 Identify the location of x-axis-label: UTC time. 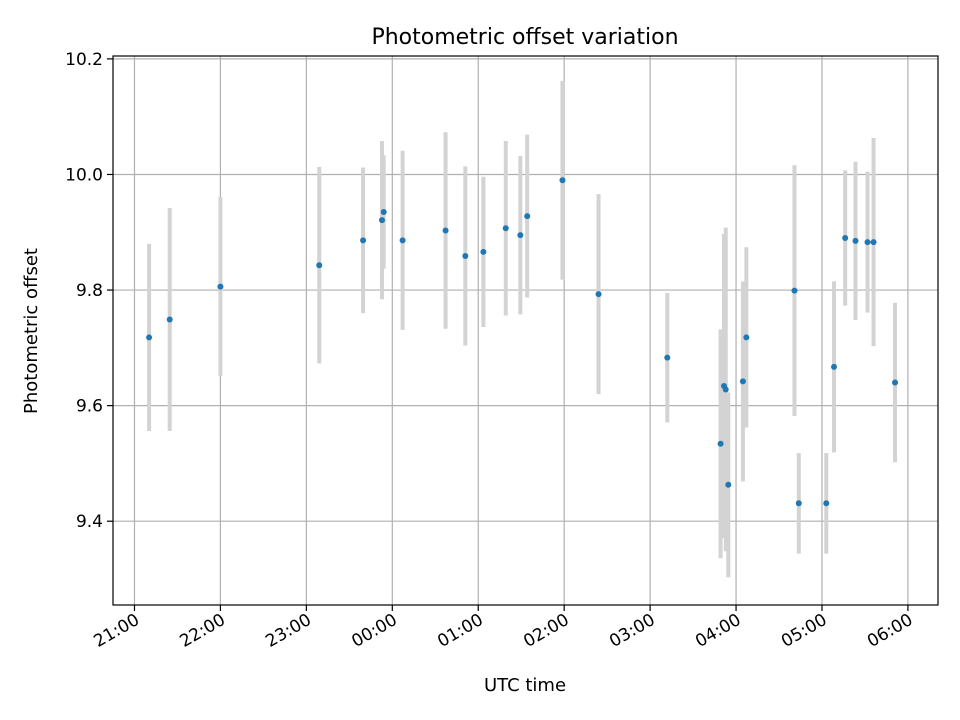
(525, 685).